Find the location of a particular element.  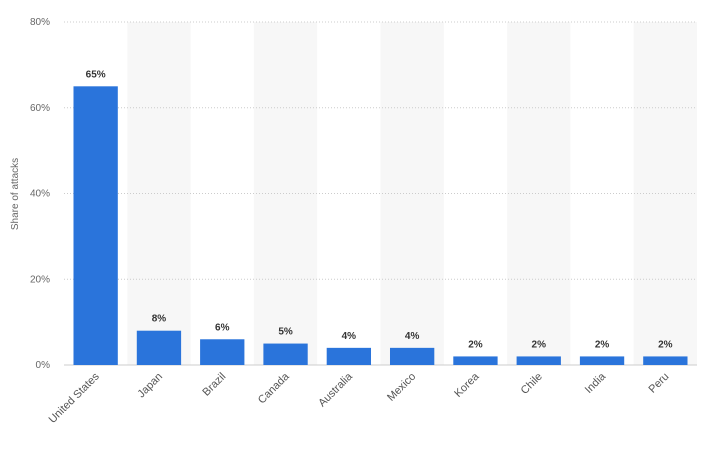

y-tick-label: 0% is located at coordinates (43, 365).